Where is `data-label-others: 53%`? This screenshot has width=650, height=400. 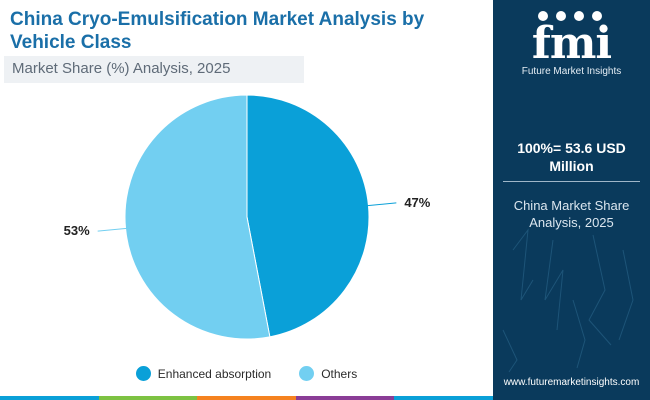 data-label-others: 53% is located at coordinates (77, 230).